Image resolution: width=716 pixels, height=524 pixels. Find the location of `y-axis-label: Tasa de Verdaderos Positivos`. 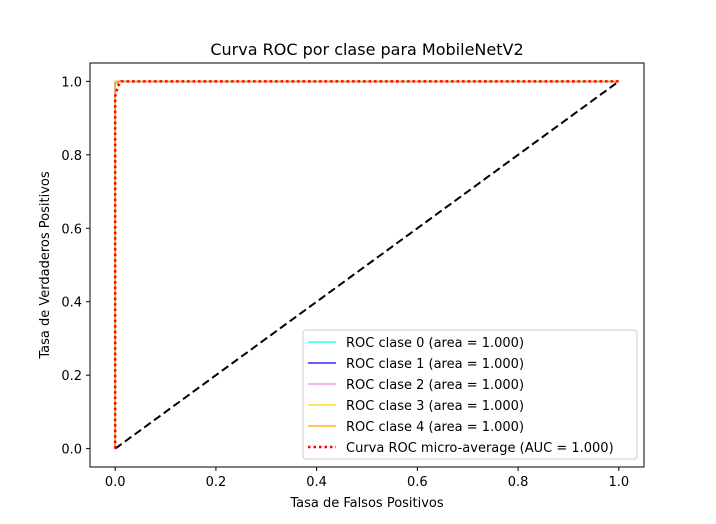

y-axis-label: Tasa de Verdaderos Positivos is located at coordinates (45, 265).